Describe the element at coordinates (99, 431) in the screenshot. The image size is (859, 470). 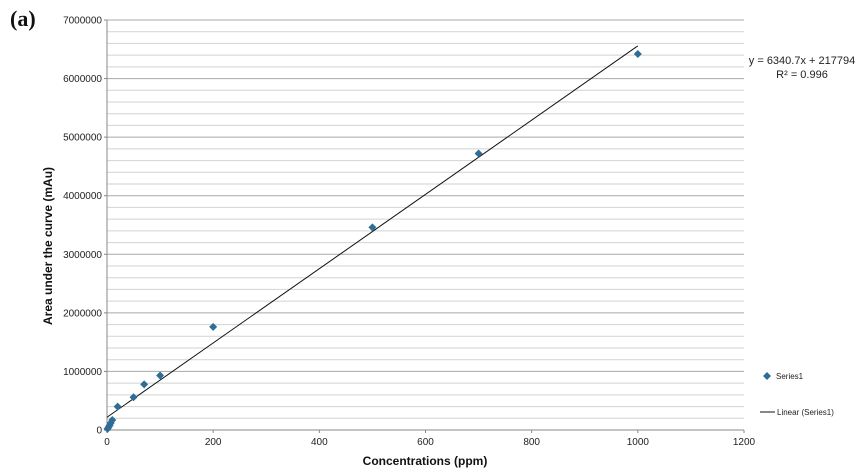
I see `y-tick-label: 0` at that location.